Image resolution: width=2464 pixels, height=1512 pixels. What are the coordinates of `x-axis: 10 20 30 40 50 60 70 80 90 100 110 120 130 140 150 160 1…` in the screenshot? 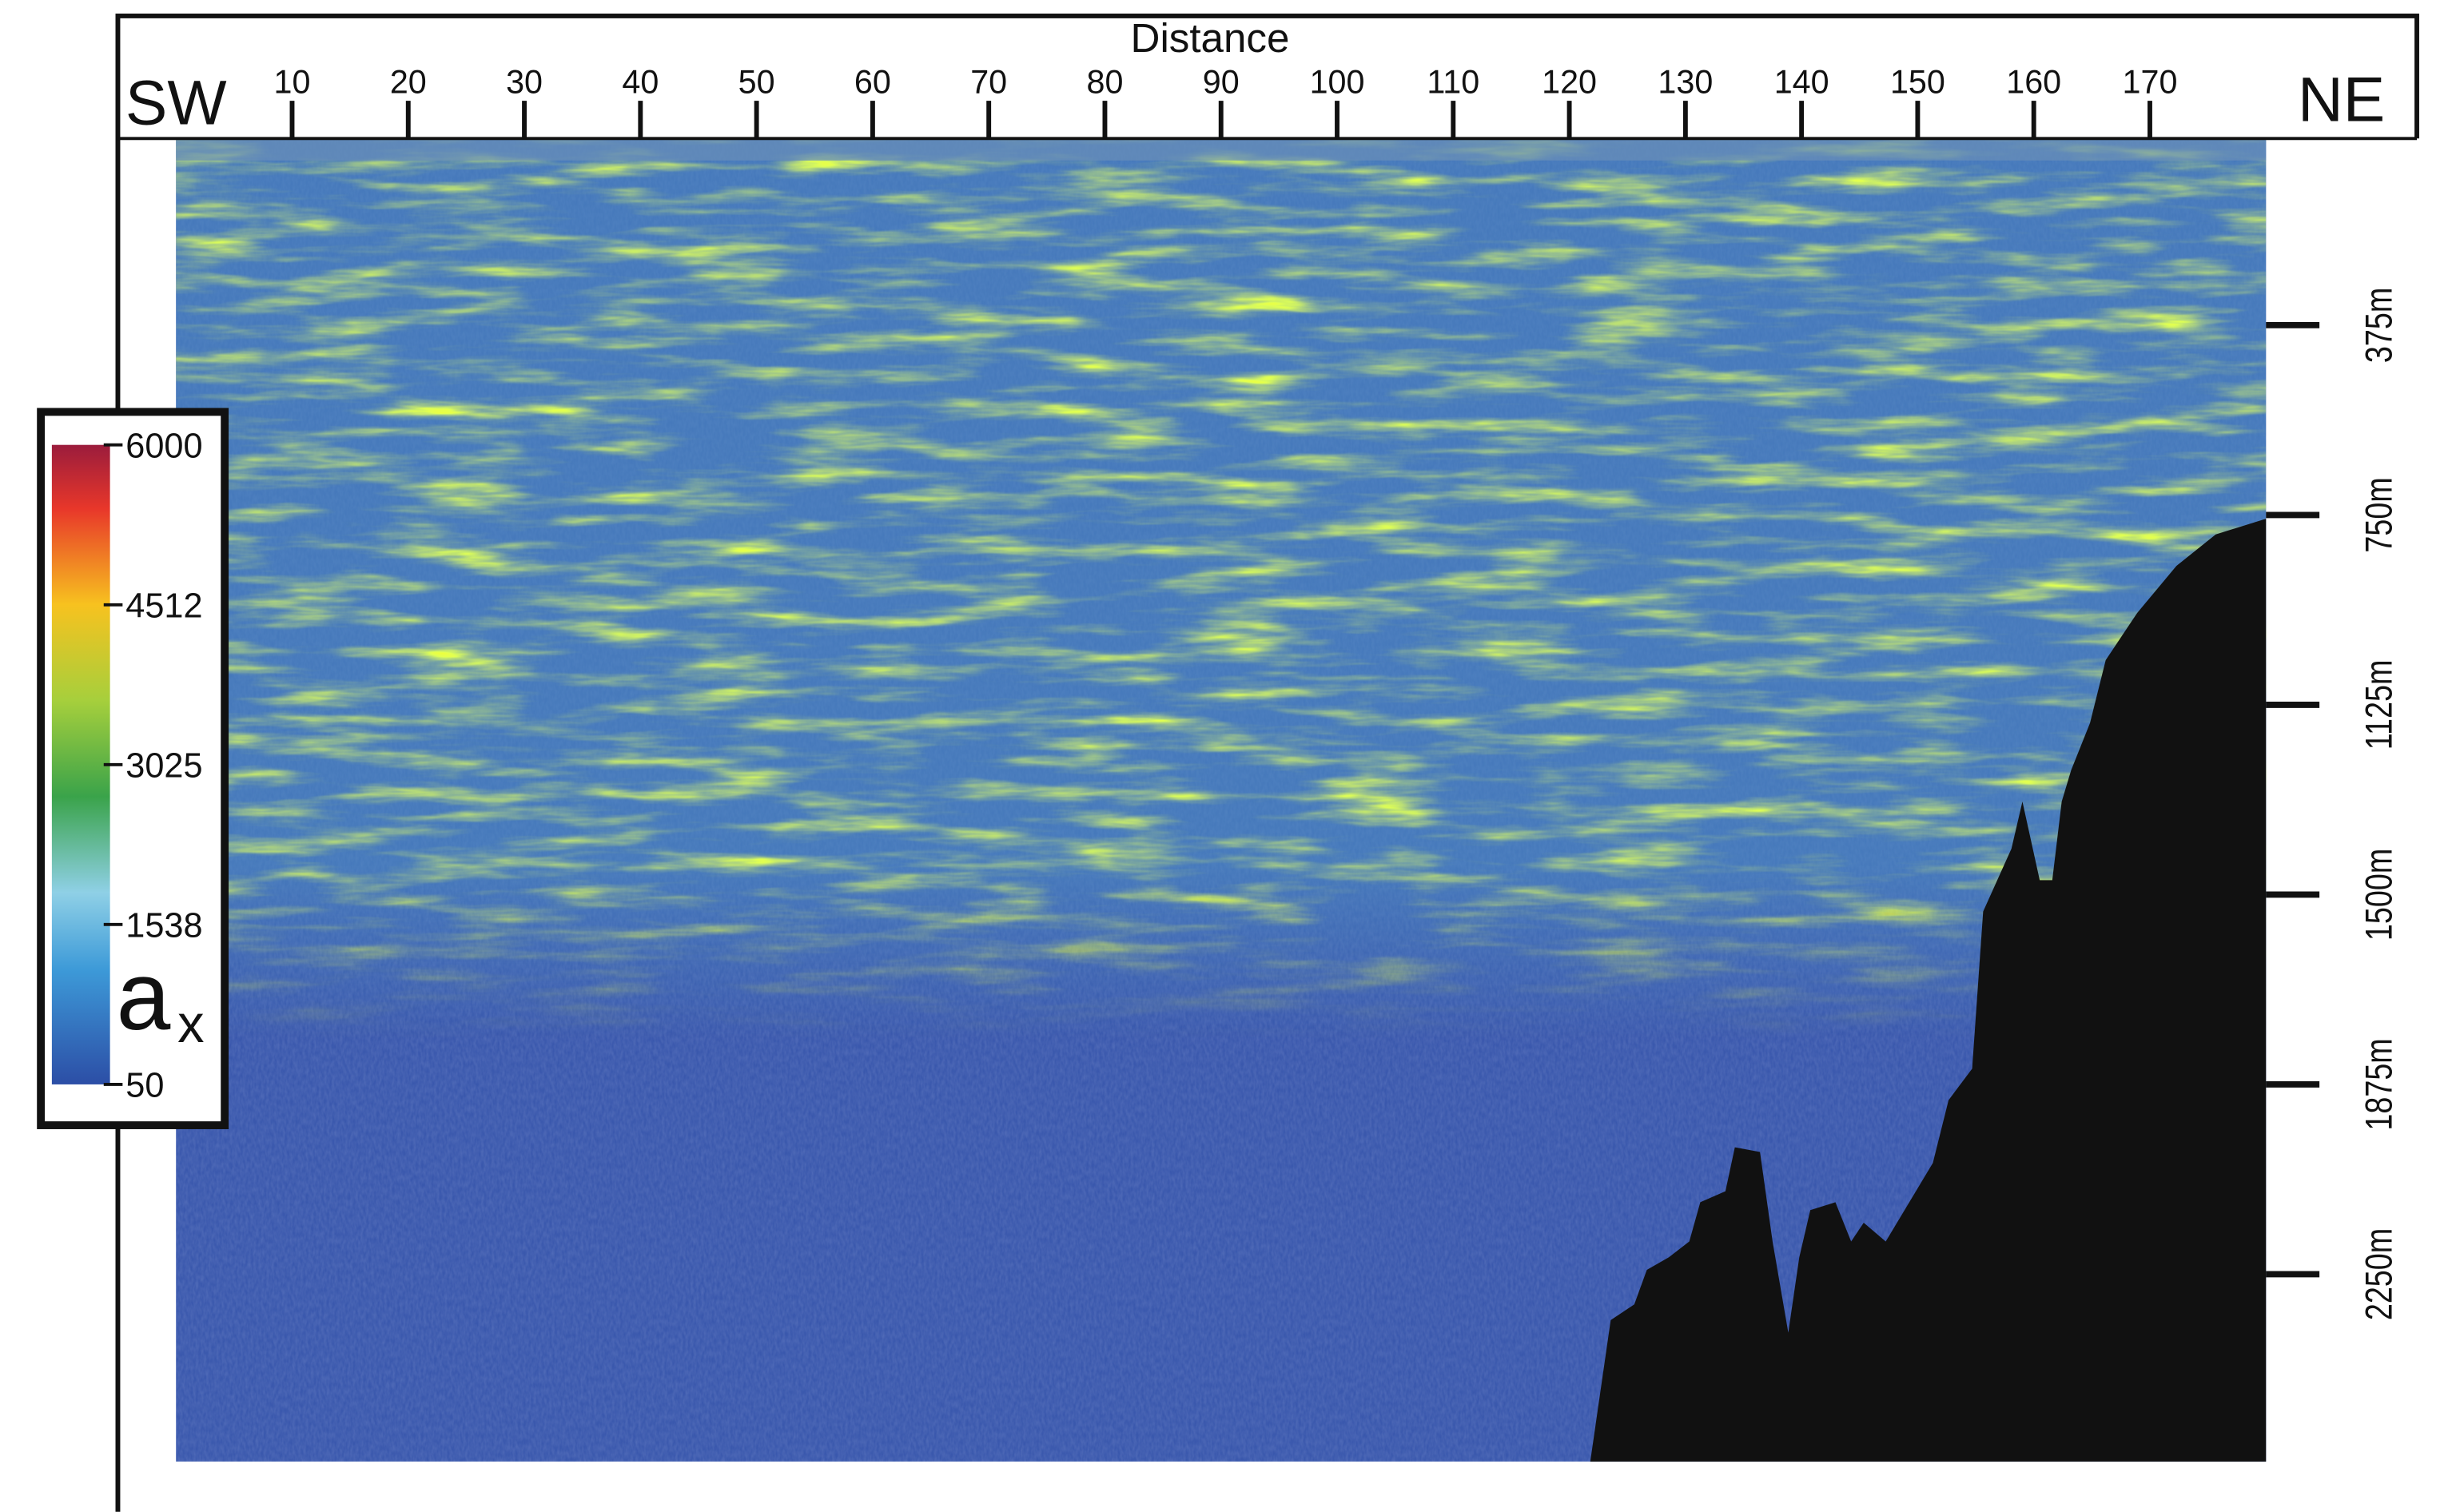 It's located at (1226, 101).